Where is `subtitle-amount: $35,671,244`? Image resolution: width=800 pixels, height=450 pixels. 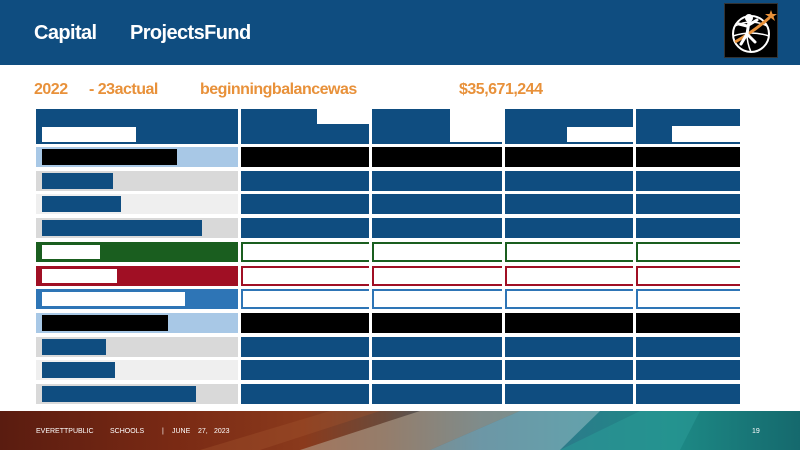 subtitle-amount: $35,671,244 is located at coordinates (501, 89).